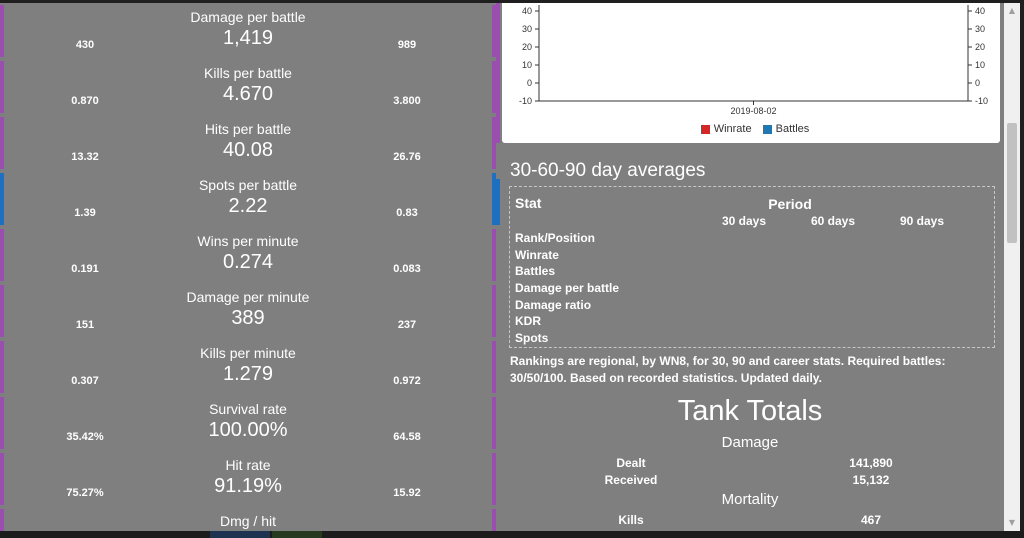 Image resolution: width=1024 pixels, height=538 pixels. I want to click on tank-totals-title: Tank Totals, so click(750, 411).